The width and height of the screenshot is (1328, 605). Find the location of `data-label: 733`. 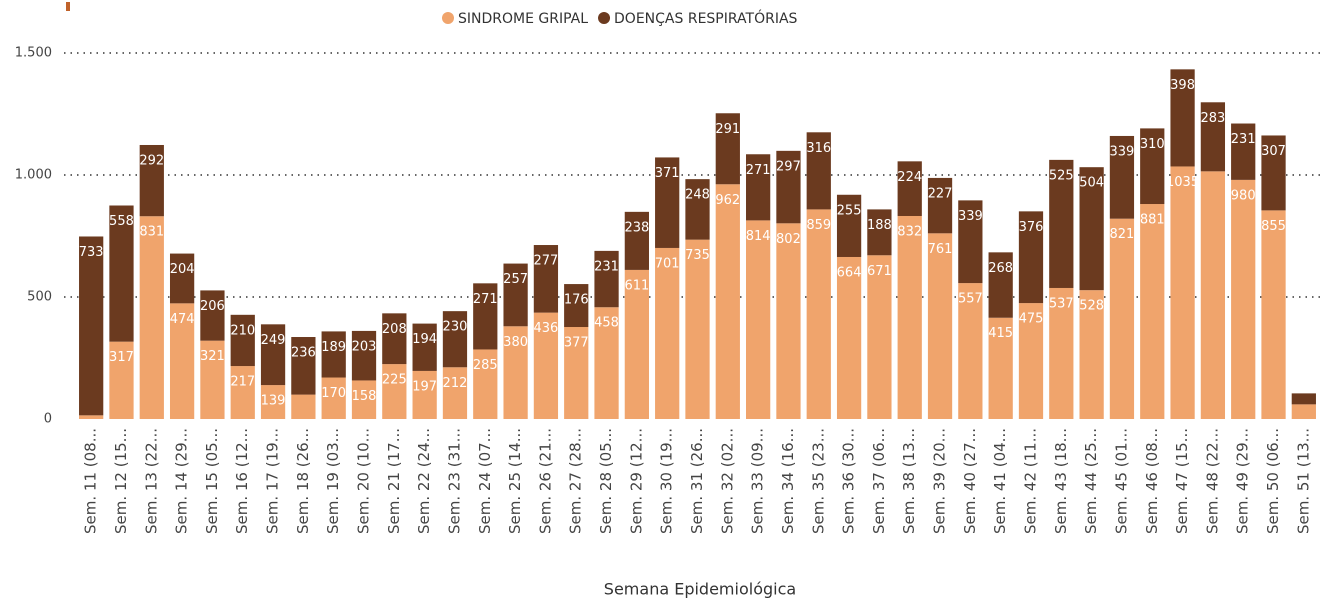

data-label: 733 is located at coordinates (91, 252).